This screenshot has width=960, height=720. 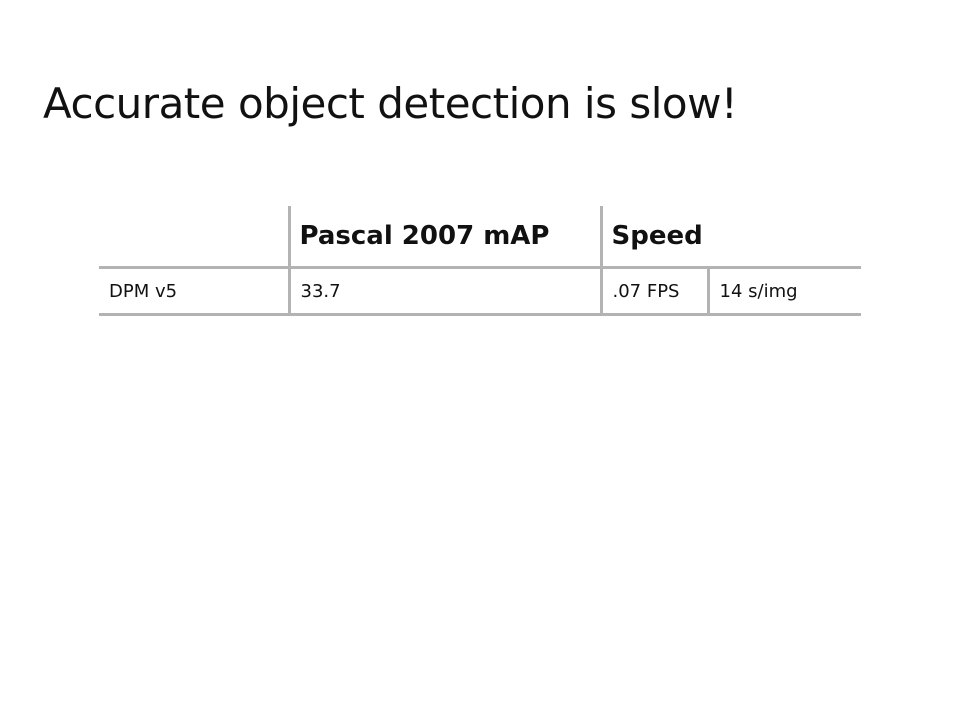 I want to click on cell-method: DPM v5, so click(x=194, y=291).